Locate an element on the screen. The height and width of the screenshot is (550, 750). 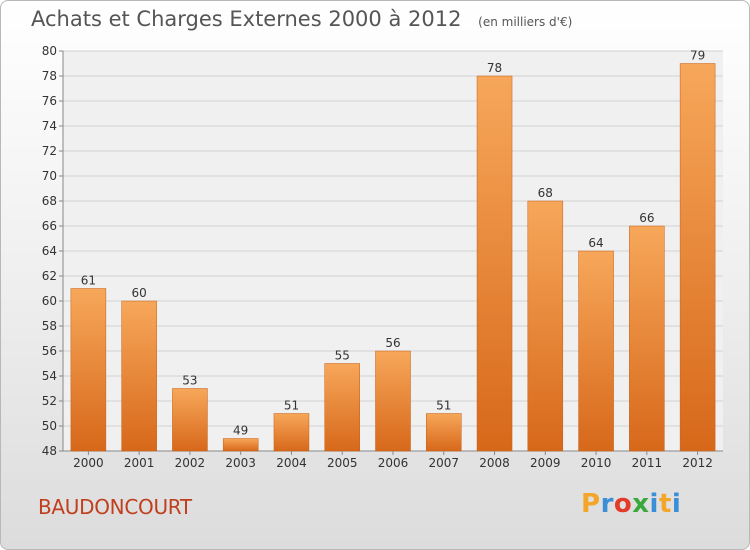
x-tick-label: 2009 is located at coordinates (545, 463).